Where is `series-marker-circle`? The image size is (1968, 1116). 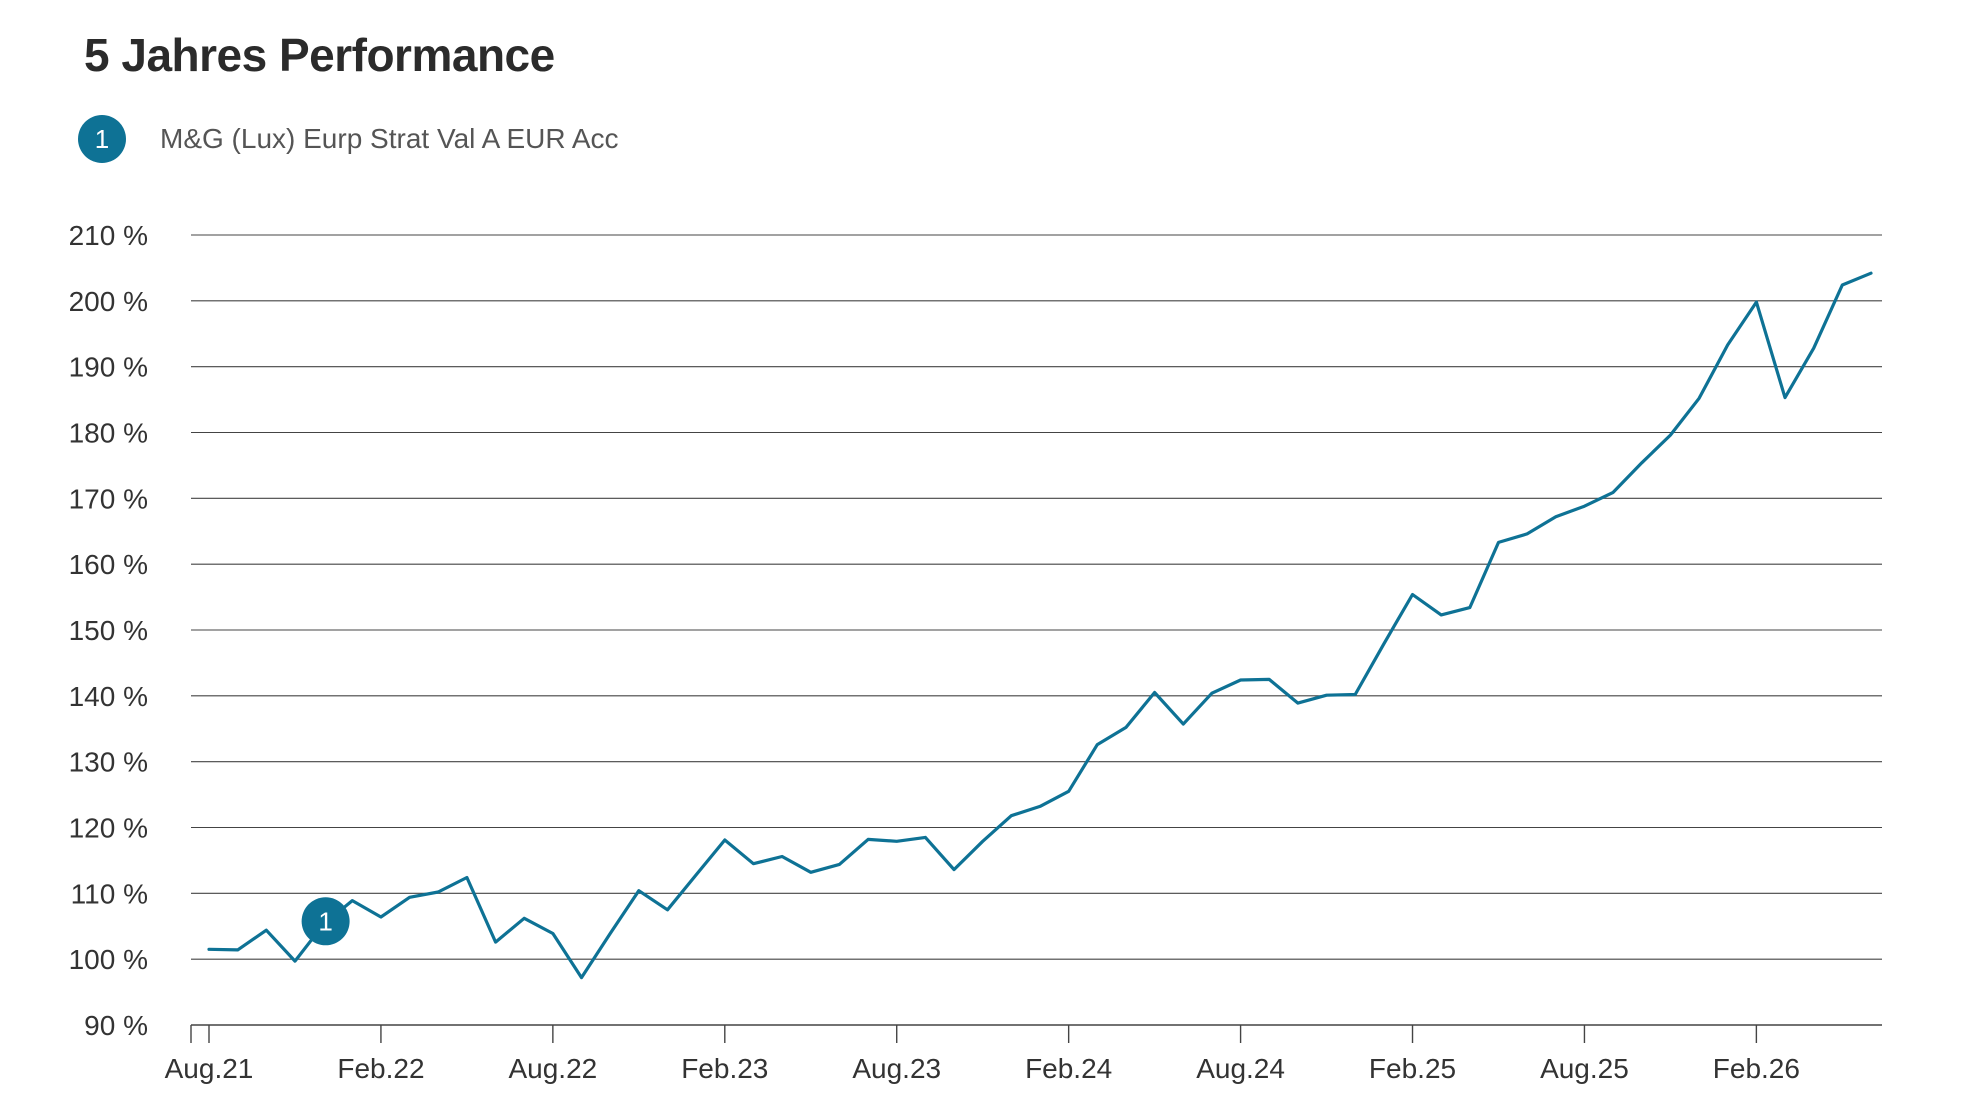 series-marker-circle is located at coordinates (325, 921).